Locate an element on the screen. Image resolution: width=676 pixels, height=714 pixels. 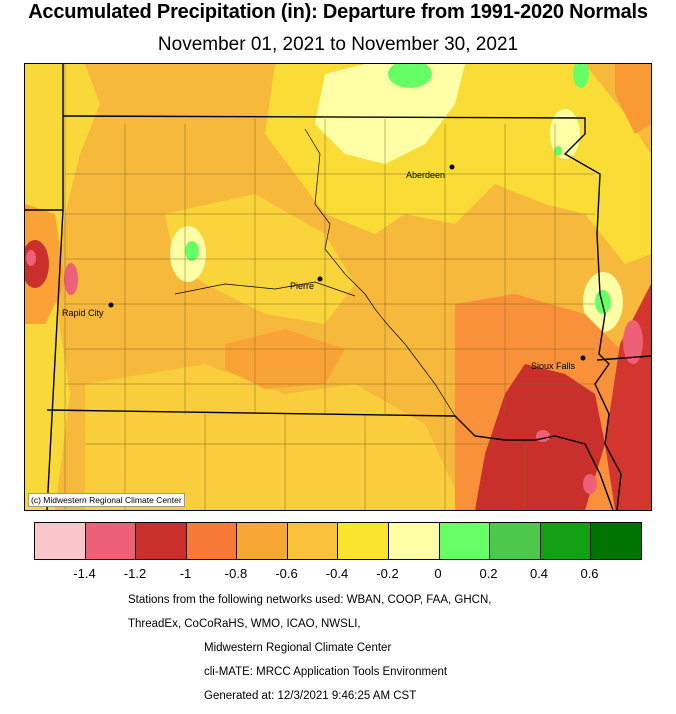
legend-tick-label: -0.4 is located at coordinates (337, 573).